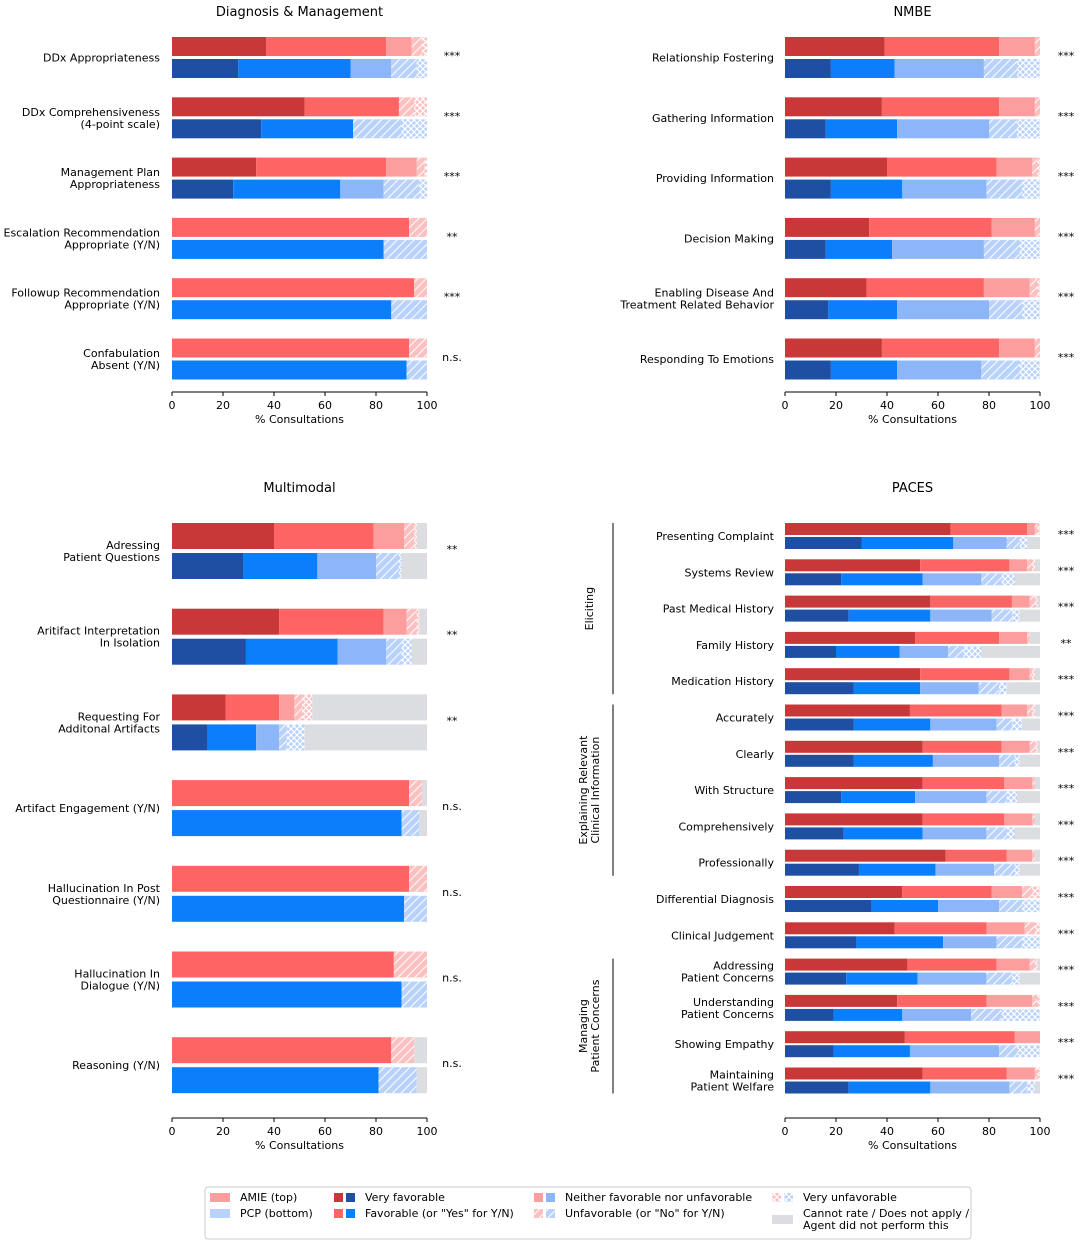 The width and height of the screenshot is (1080, 1246). What do you see at coordinates (119, 716) in the screenshot?
I see `category-label: Requesting For` at bounding box center [119, 716].